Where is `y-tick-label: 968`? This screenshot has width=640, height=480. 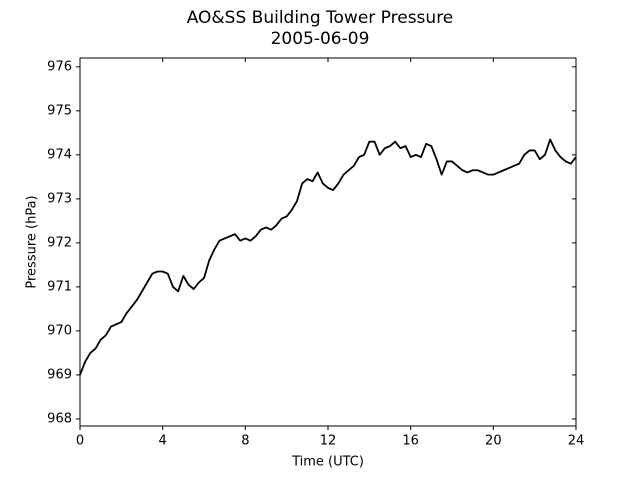 y-tick-label: 968 is located at coordinates (59, 418).